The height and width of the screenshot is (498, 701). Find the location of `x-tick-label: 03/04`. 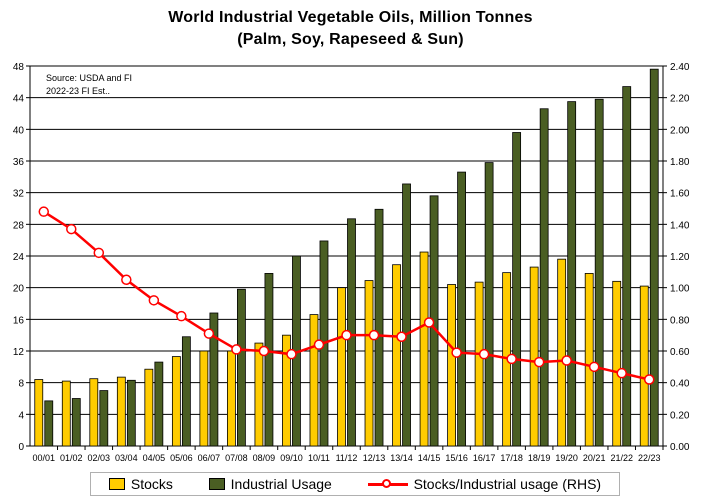

x-tick-label: 03/04 is located at coordinates (126, 458).